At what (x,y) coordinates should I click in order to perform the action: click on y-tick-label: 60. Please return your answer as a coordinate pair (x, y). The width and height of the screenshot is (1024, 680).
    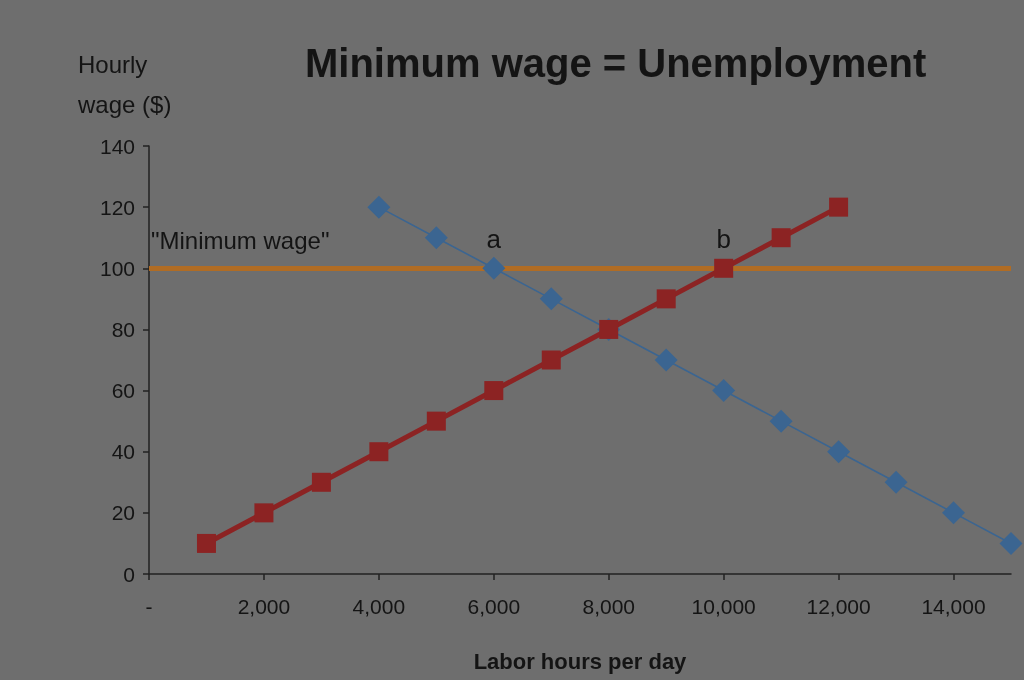
    Looking at the image, I should click on (123, 391).